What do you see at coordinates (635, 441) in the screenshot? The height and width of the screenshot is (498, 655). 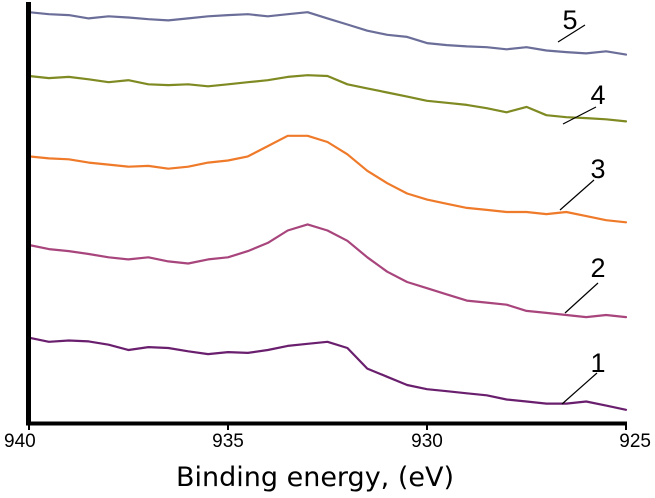 I see `x-tick-label-925: 925` at bounding box center [635, 441].